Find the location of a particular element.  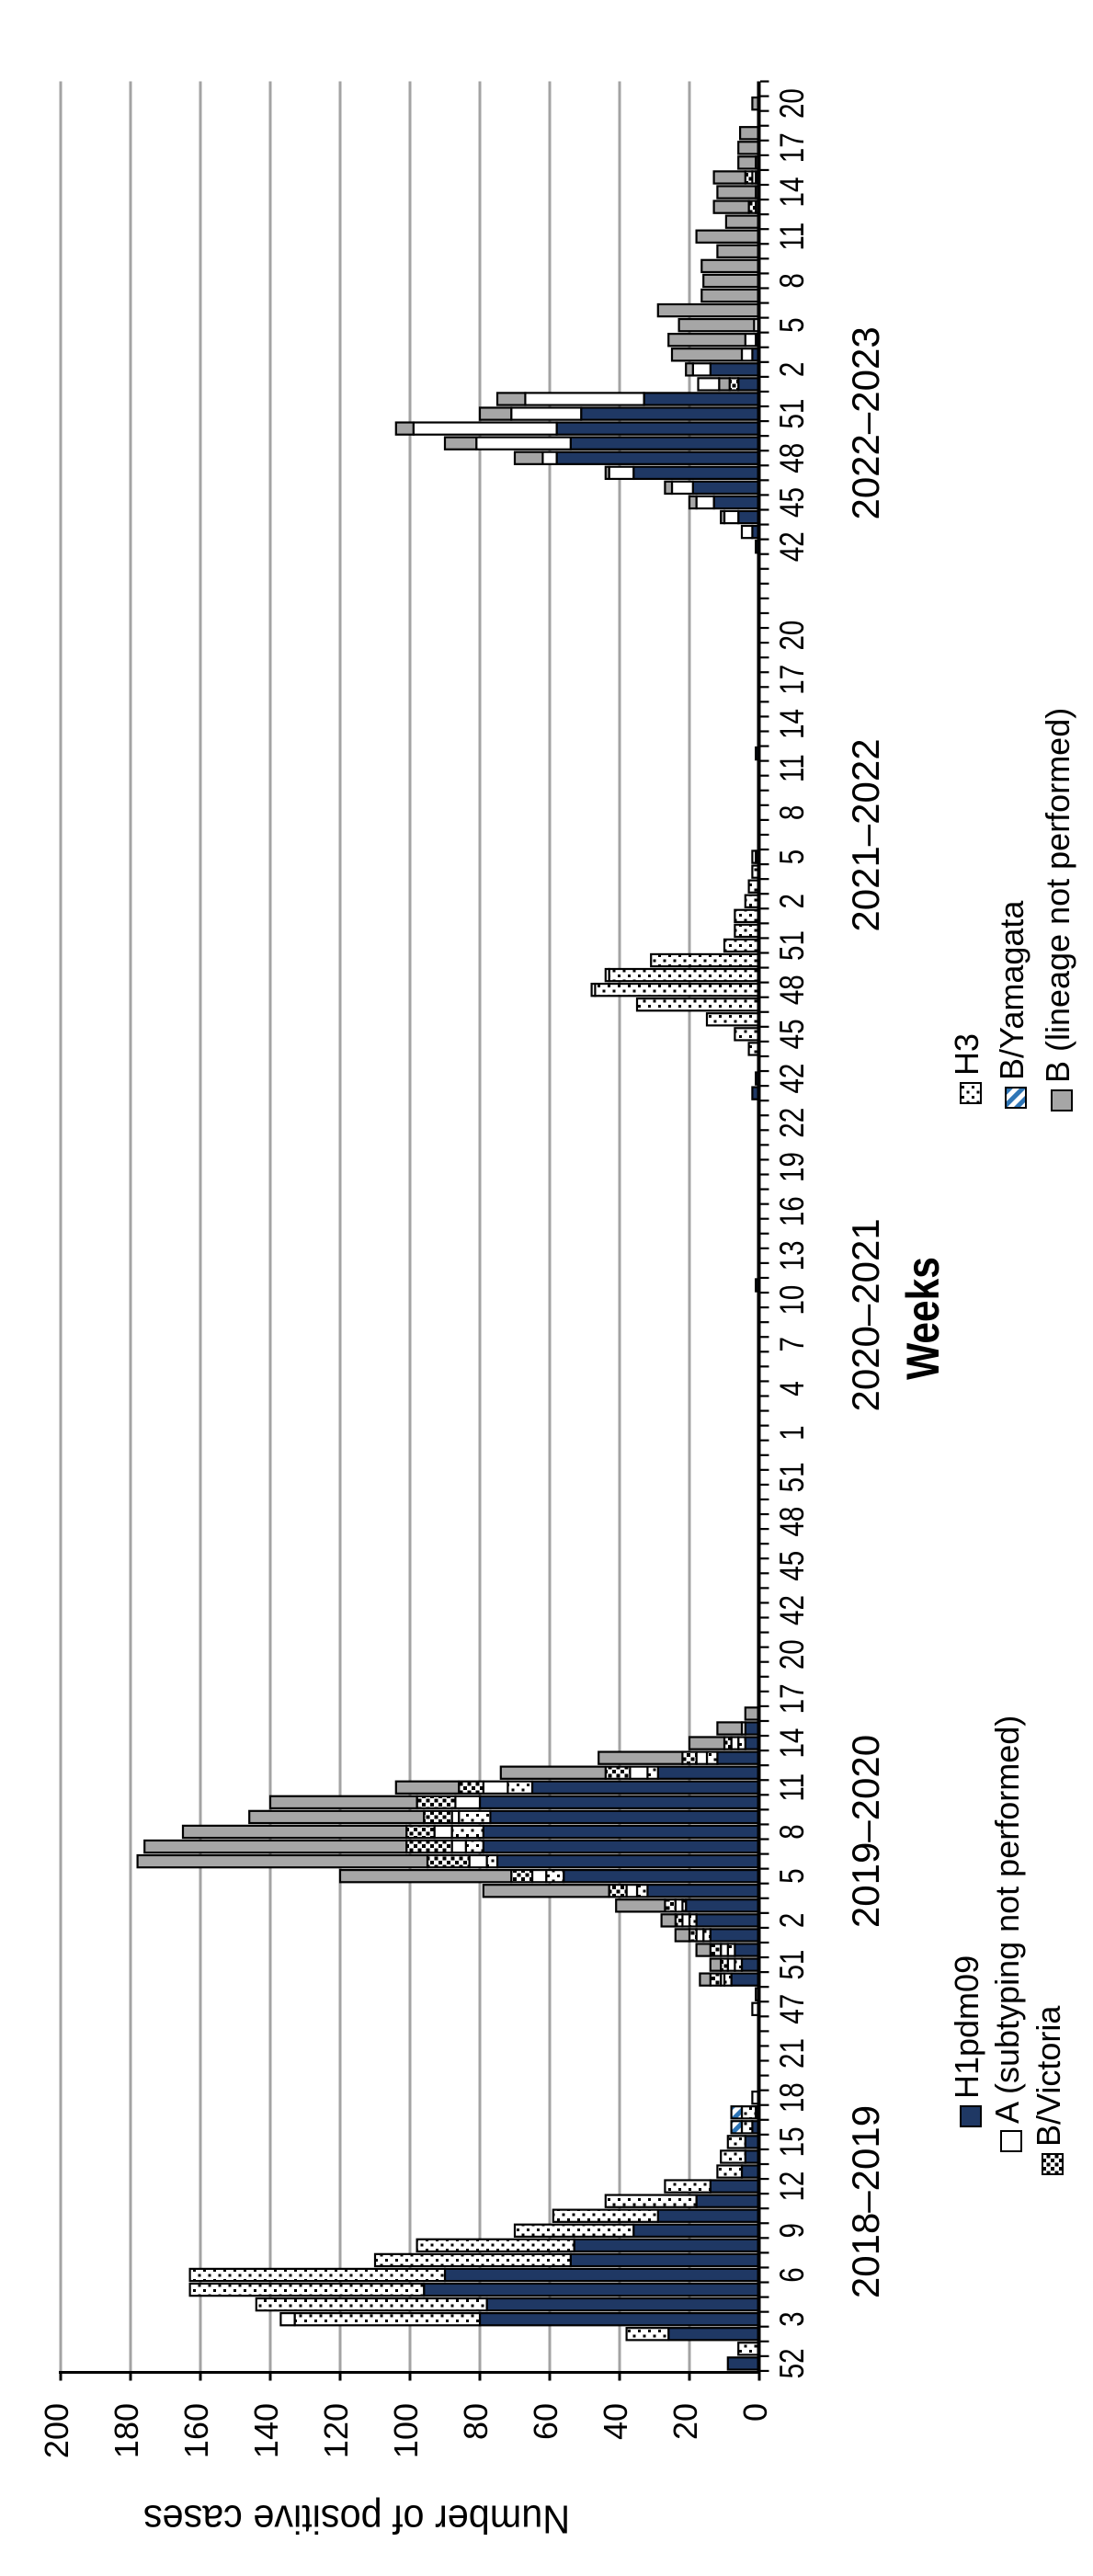

svg-text: H1pdm09 is located at coordinates (966, 2027).